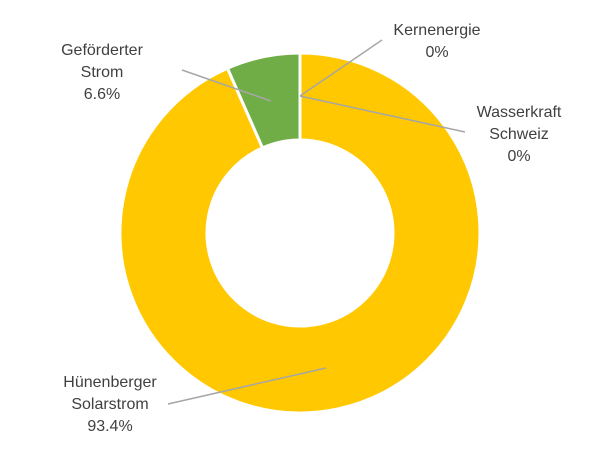  Describe the element at coordinates (102, 50) in the screenshot. I see `data-label-name: Geförderter` at that location.